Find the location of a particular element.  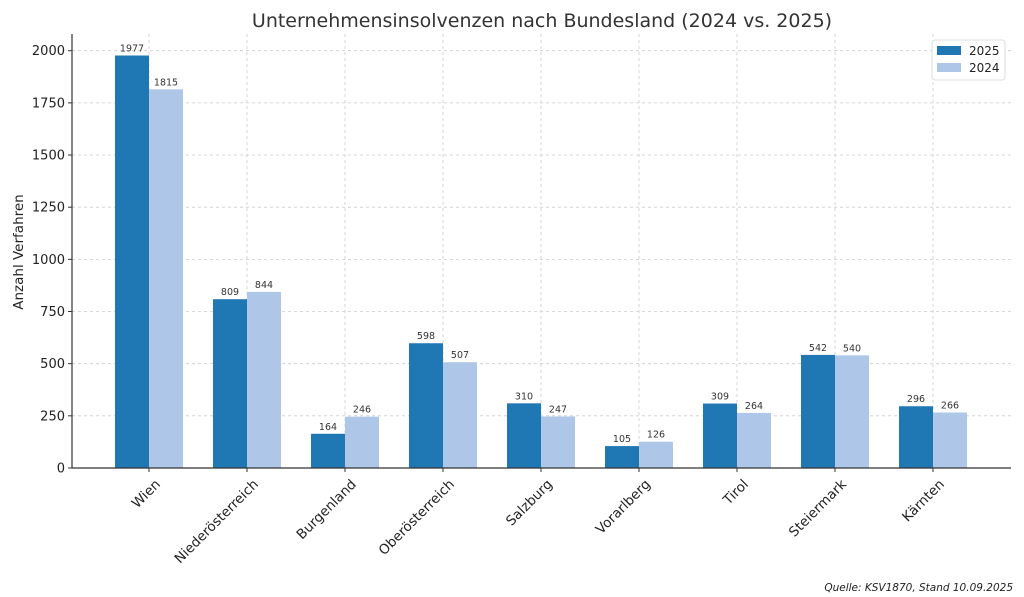

data-label: 164 is located at coordinates (328, 427).